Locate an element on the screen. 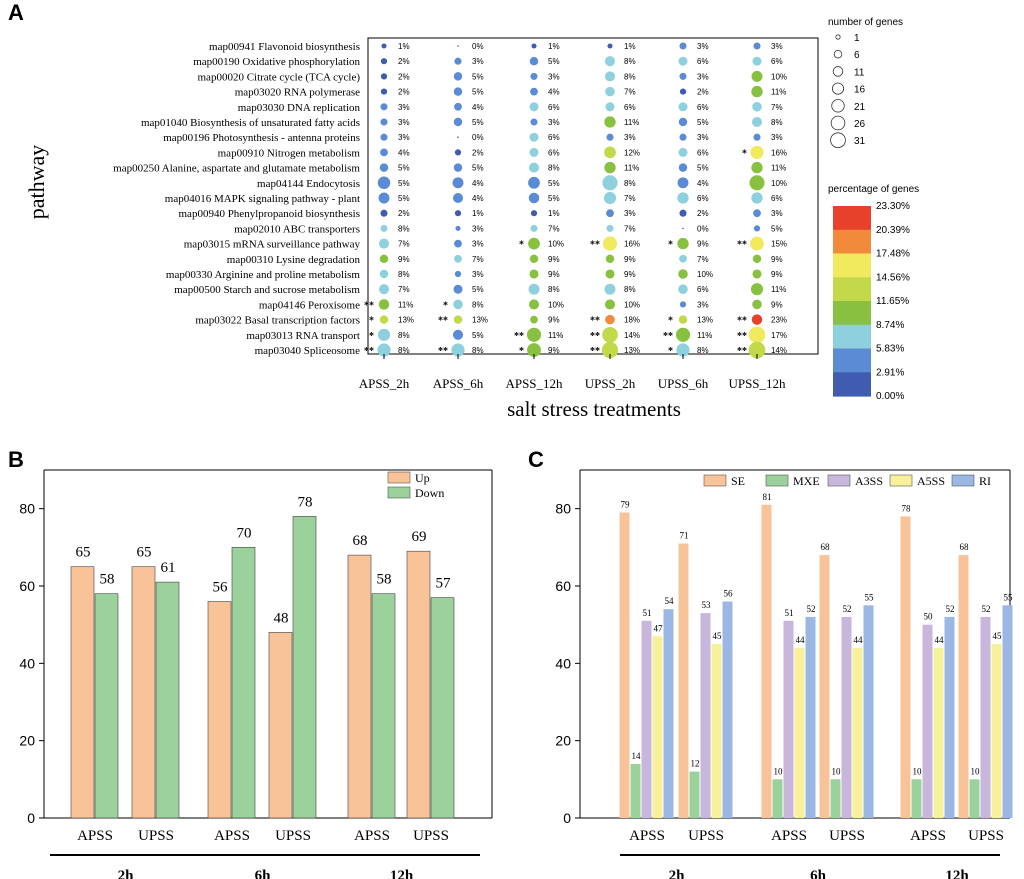  percent-label: 14% is located at coordinates (632, 335).